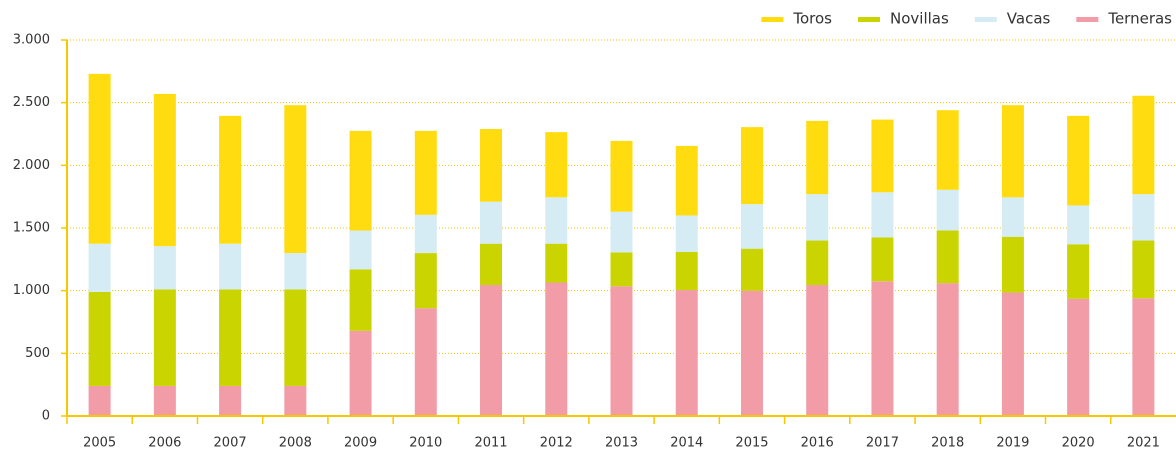 The width and height of the screenshot is (1176, 452). I want to click on y-tick-label: 0, so click(46, 416).